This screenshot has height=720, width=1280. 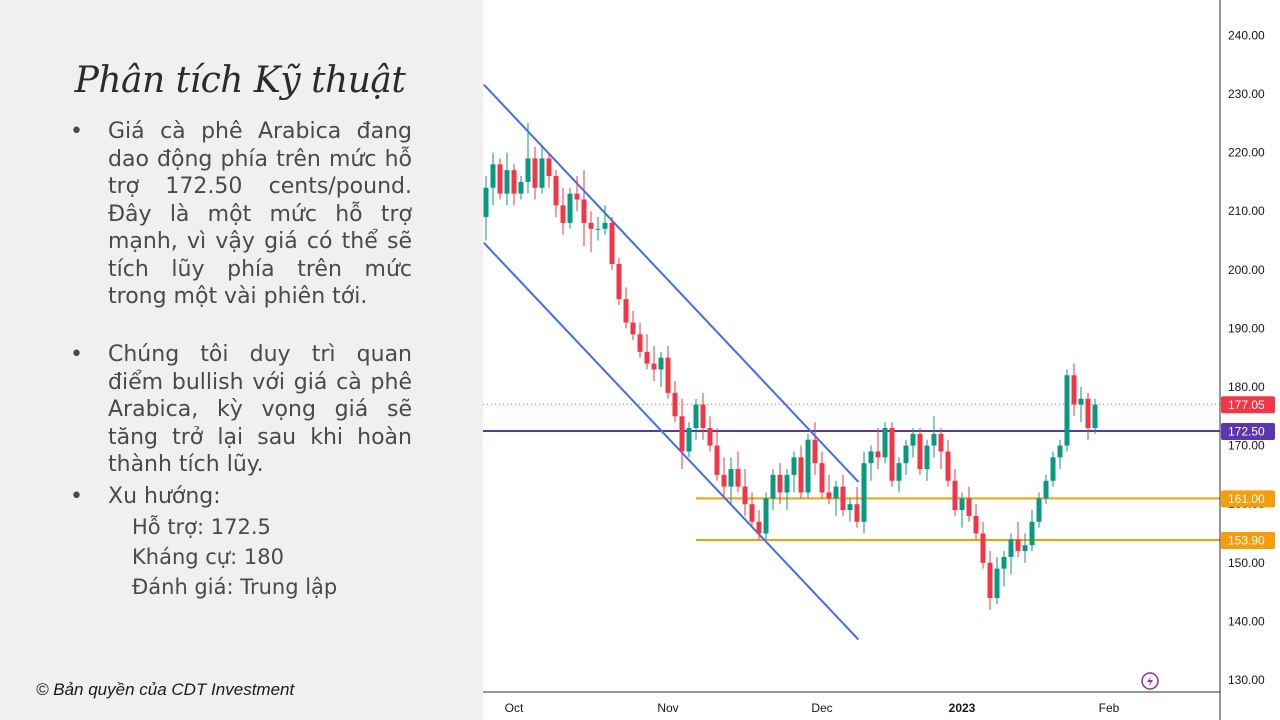 I want to click on copyright: © Bản quyền của CDT Investment, so click(x=165, y=689).